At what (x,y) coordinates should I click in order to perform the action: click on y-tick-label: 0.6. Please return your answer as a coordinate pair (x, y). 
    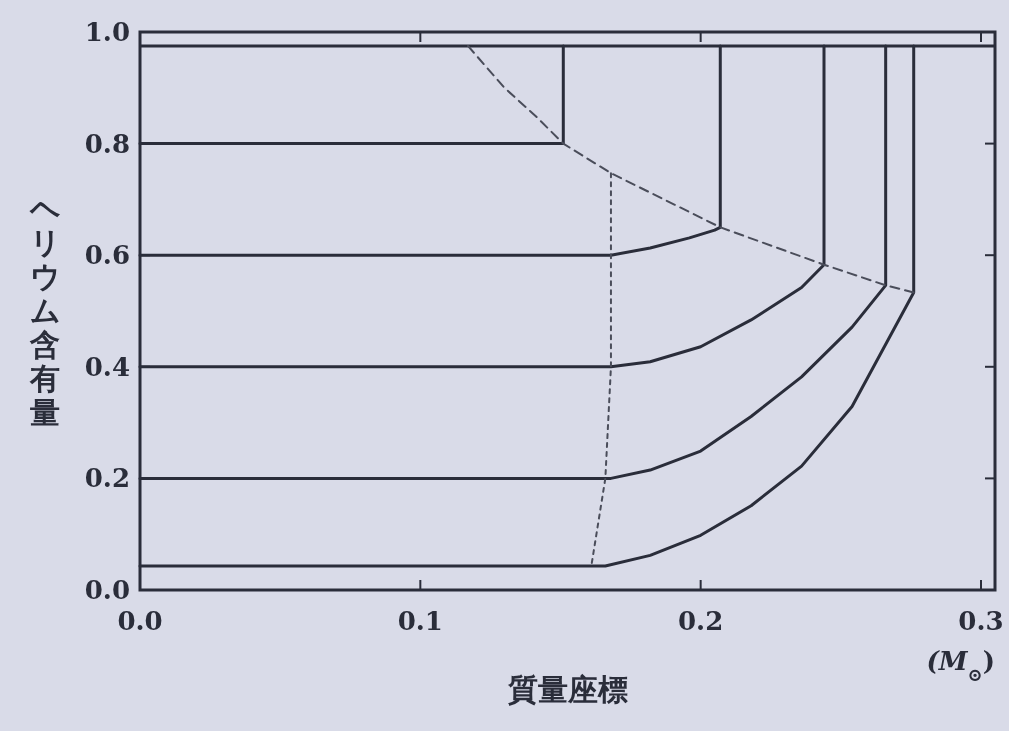
    Looking at the image, I should click on (107, 255).